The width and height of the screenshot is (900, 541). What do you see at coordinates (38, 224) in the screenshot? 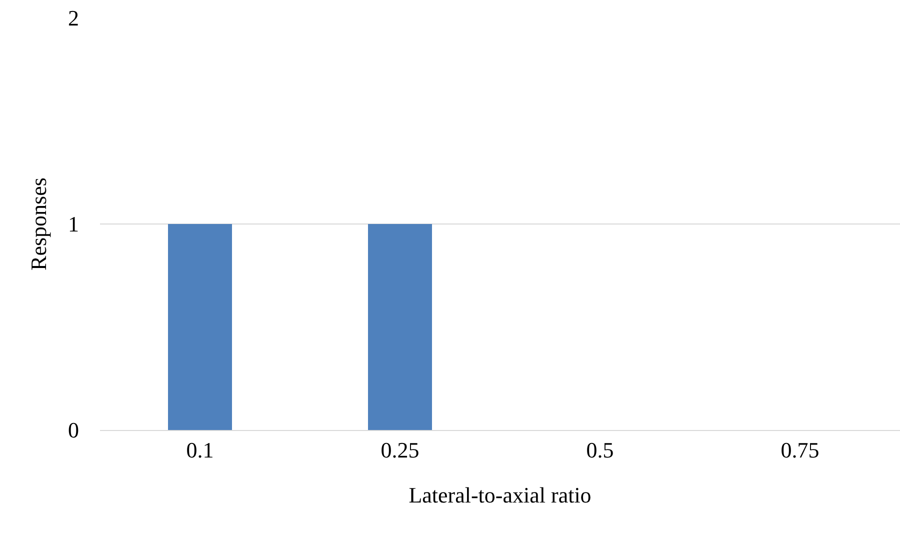
I see `y-axis-title: Responses` at bounding box center [38, 224].